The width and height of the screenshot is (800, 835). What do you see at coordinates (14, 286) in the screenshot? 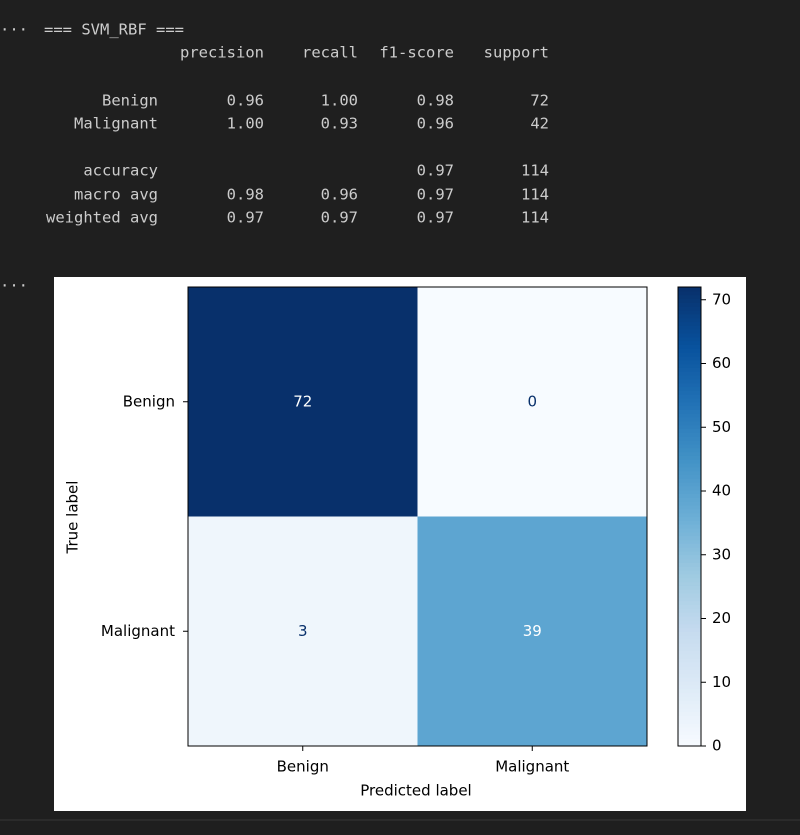
I see `output-prompt: ···` at bounding box center [14, 286].